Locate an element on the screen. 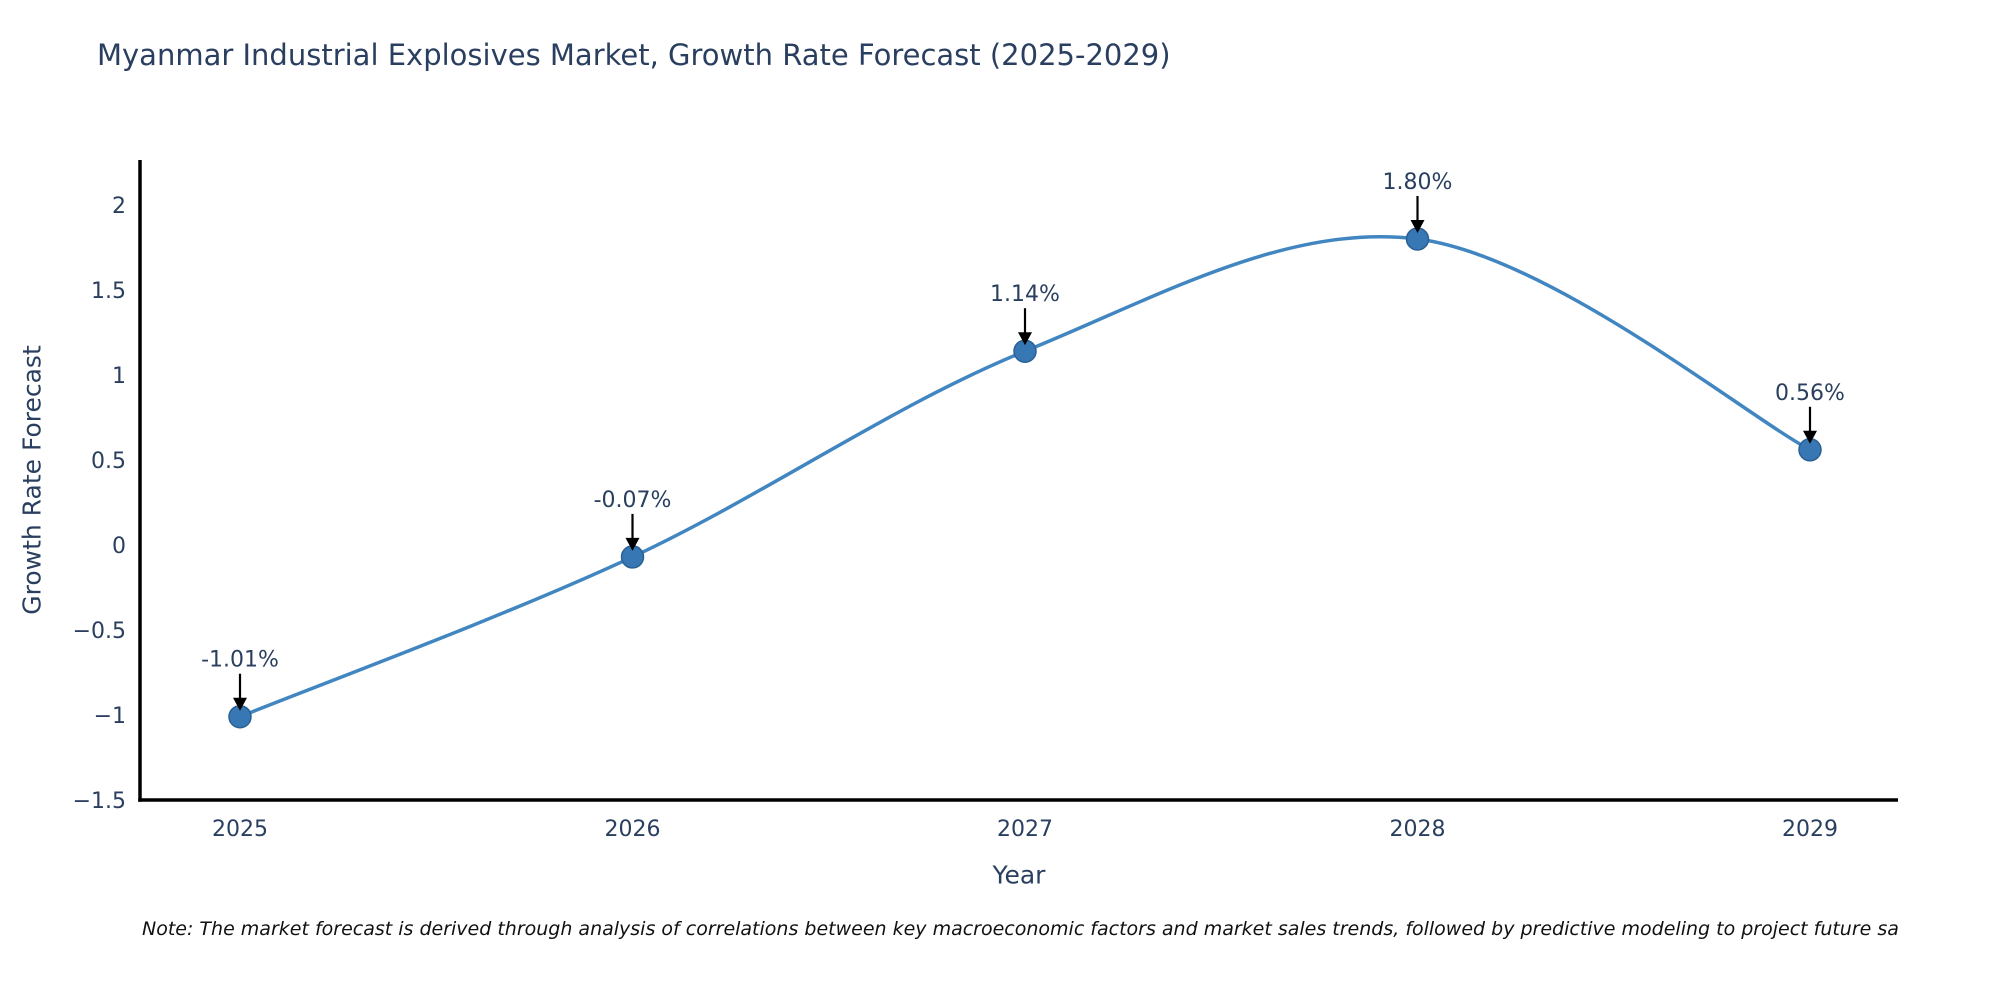 The image size is (2000, 1000). point-label: 0.56% is located at coordinates (1810, 393).